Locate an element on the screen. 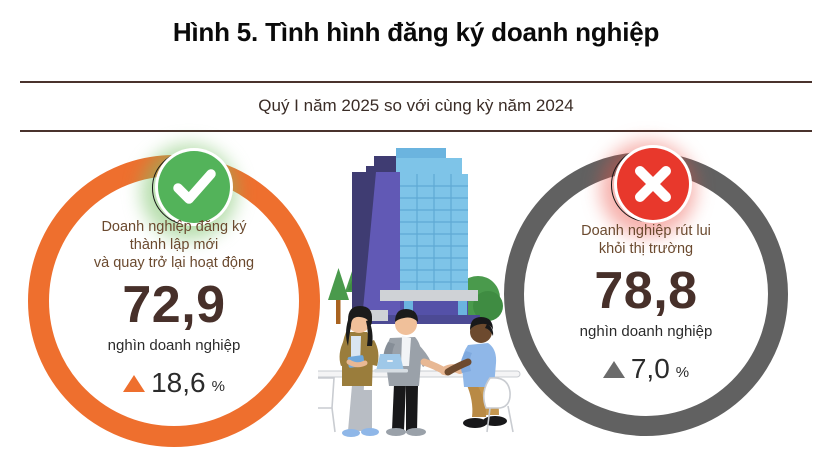  card-delta: 18,6 % is located at coordinates (174, 383).